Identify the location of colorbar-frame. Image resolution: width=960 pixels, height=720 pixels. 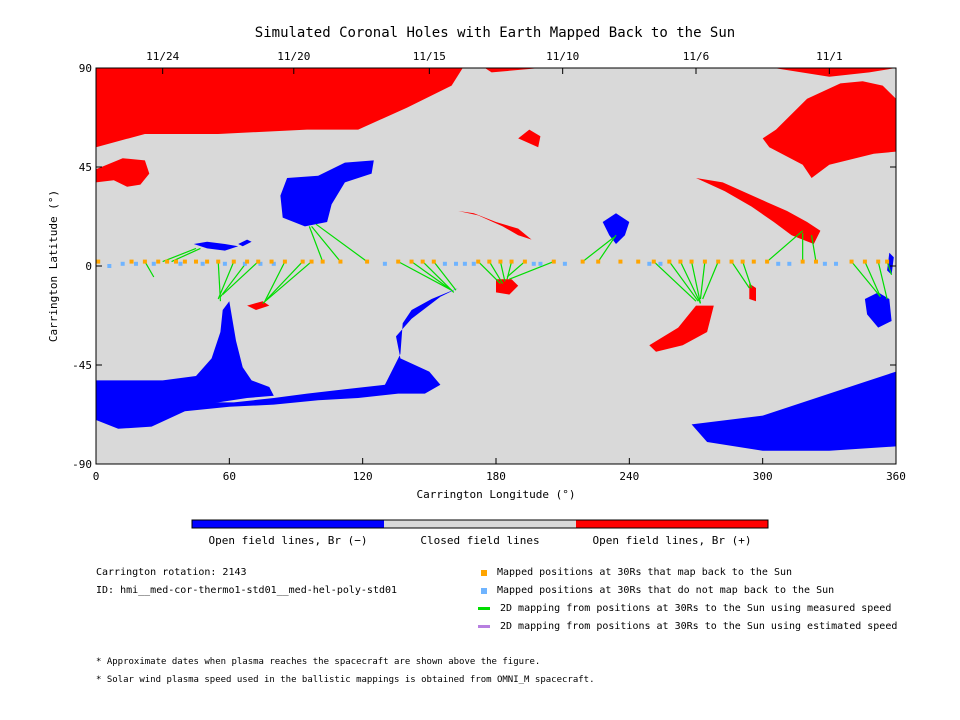
(480, 524).